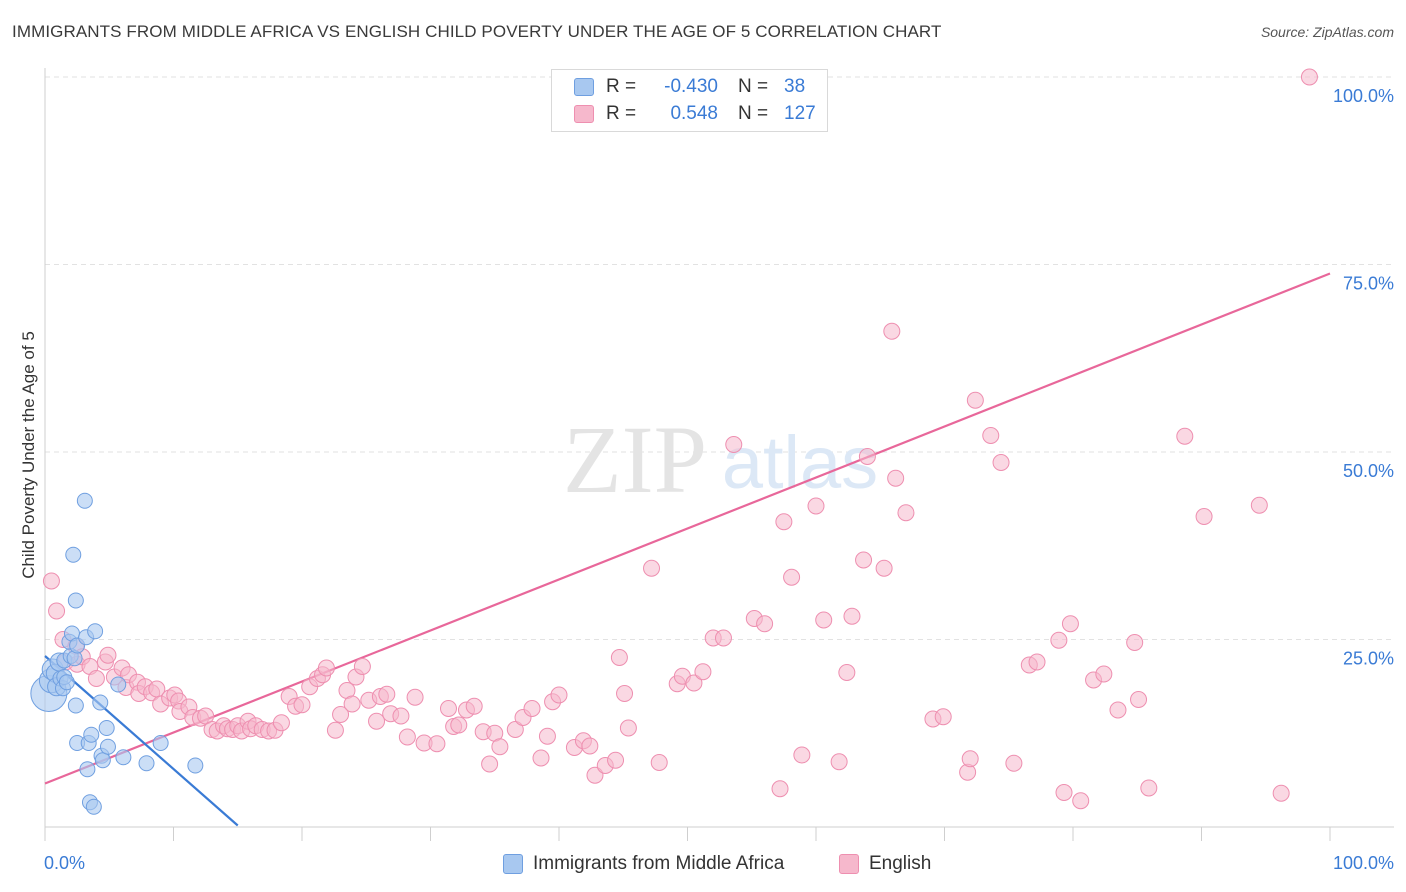 This screenshot has width=1406, height=892. Describe the element at coordinates (141, 741) in the screenshot. I see `immigrants-trend-line` at that location.